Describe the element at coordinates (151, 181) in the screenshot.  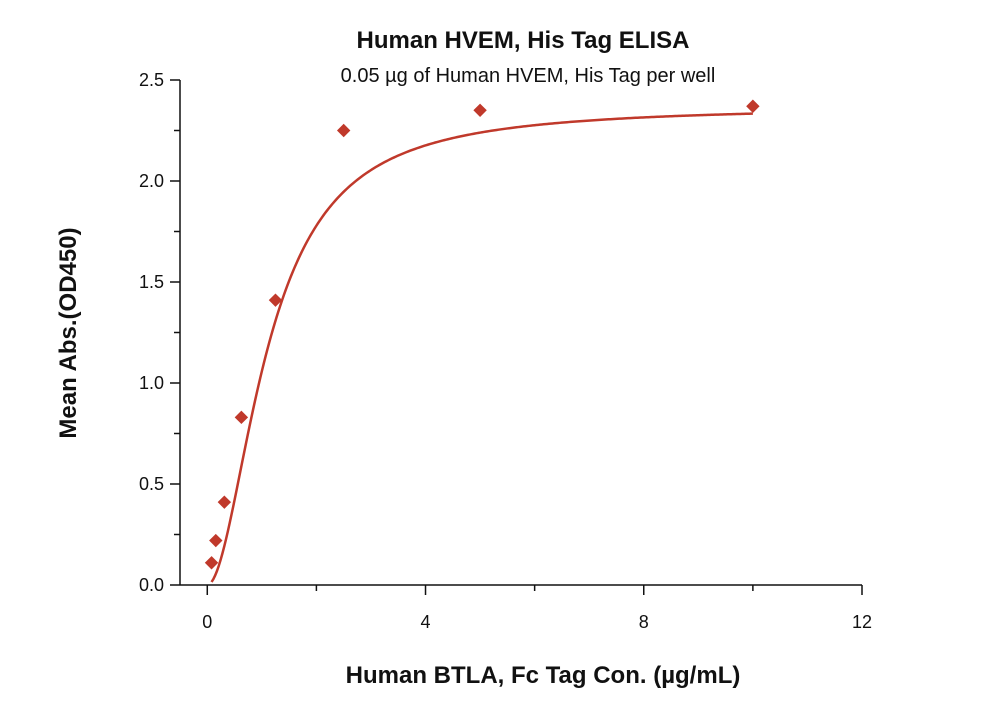
I see `y-tick-label: 2.0` at that location.